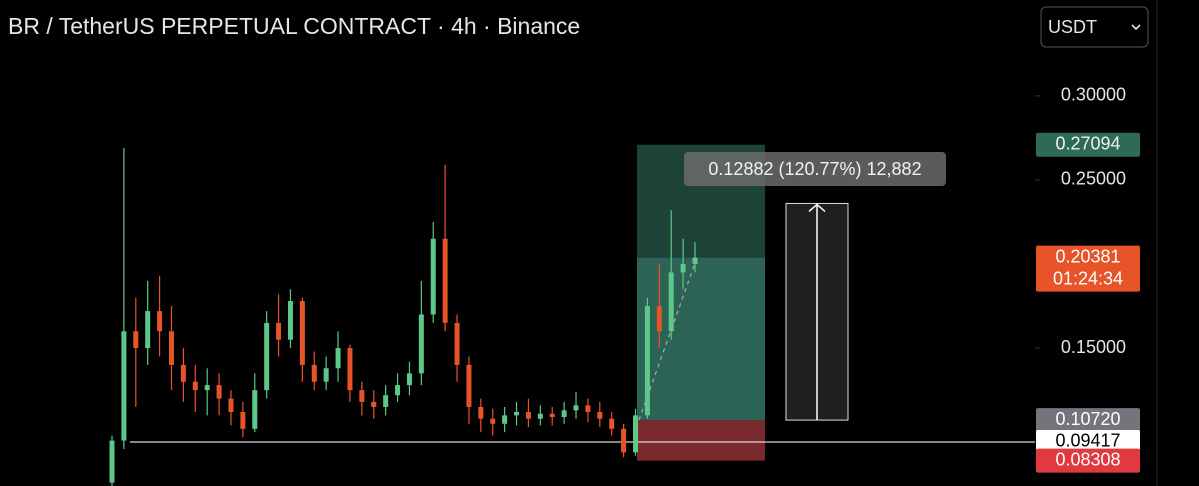 This screenshot has height=486, width=1199. What do you see at coordinates (701, 440) in the screenshot?
I see `stop-zone` at bounding box center [701, 440].